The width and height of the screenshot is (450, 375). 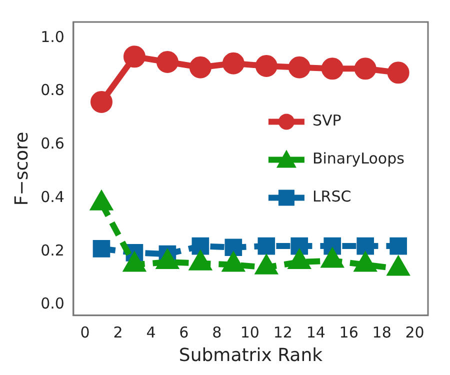 What do you see at coordinates (316, 332) in the screenshot?
I see `x-tick-label: 14` at bounding box center [316, 332].